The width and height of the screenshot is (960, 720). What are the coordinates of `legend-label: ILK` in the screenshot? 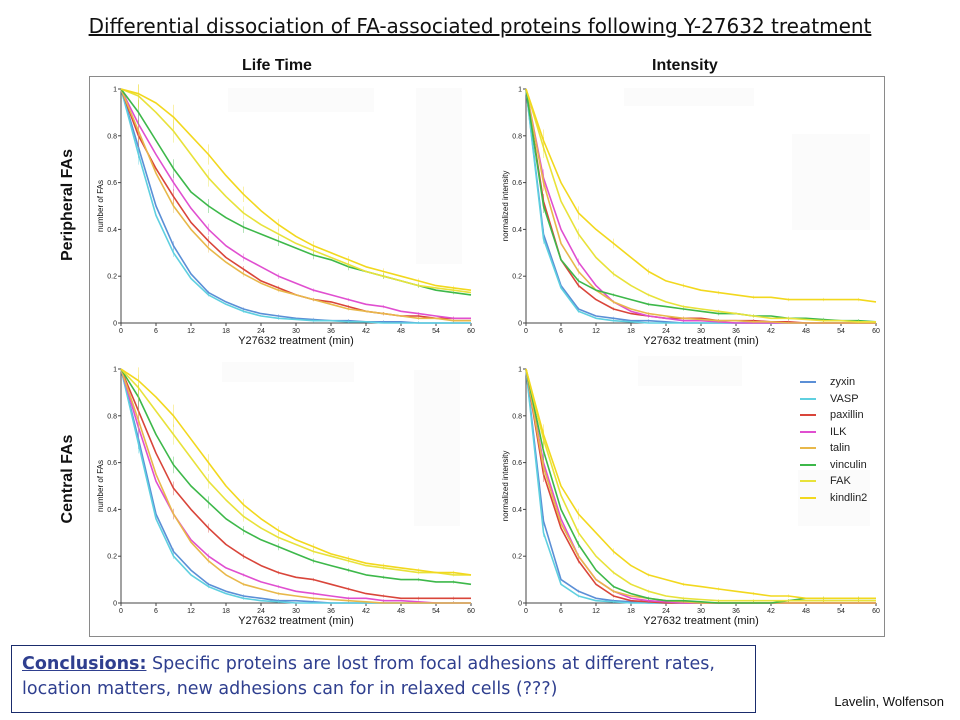 It's located at (838, 431).